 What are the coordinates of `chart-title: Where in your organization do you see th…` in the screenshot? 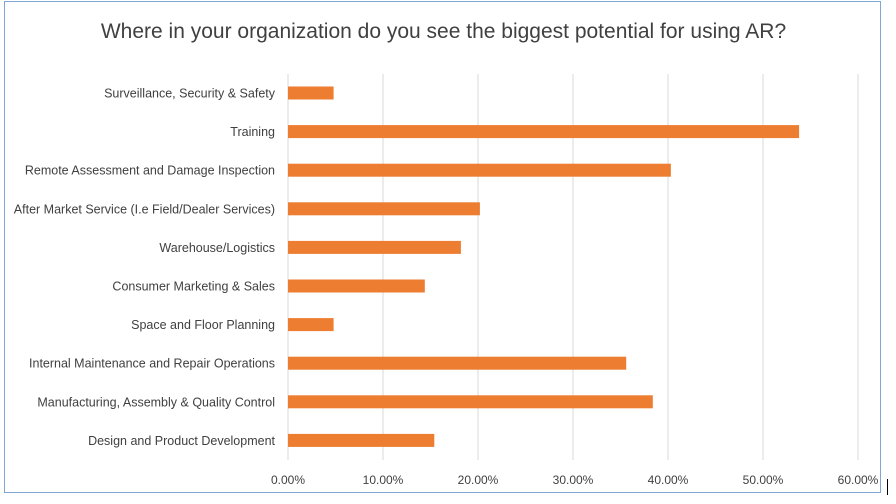 It's located at (443, 31).